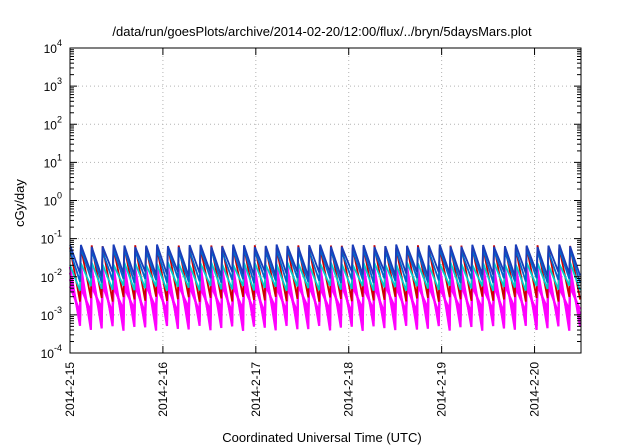 This screenshot has width=640, height=448. What do you see at coordinates (59, 43) in the screenshot?
I see `y-tick-exponent: 4` at bounding box center [59, 43].